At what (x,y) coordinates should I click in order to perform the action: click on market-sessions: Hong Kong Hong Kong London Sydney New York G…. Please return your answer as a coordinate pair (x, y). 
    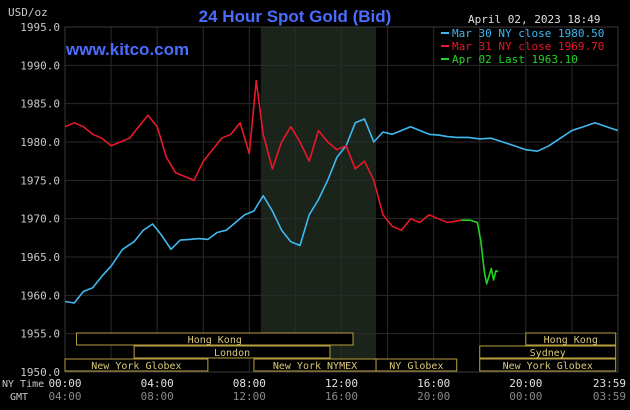
    Looking at the image, I should click on (340, 352).